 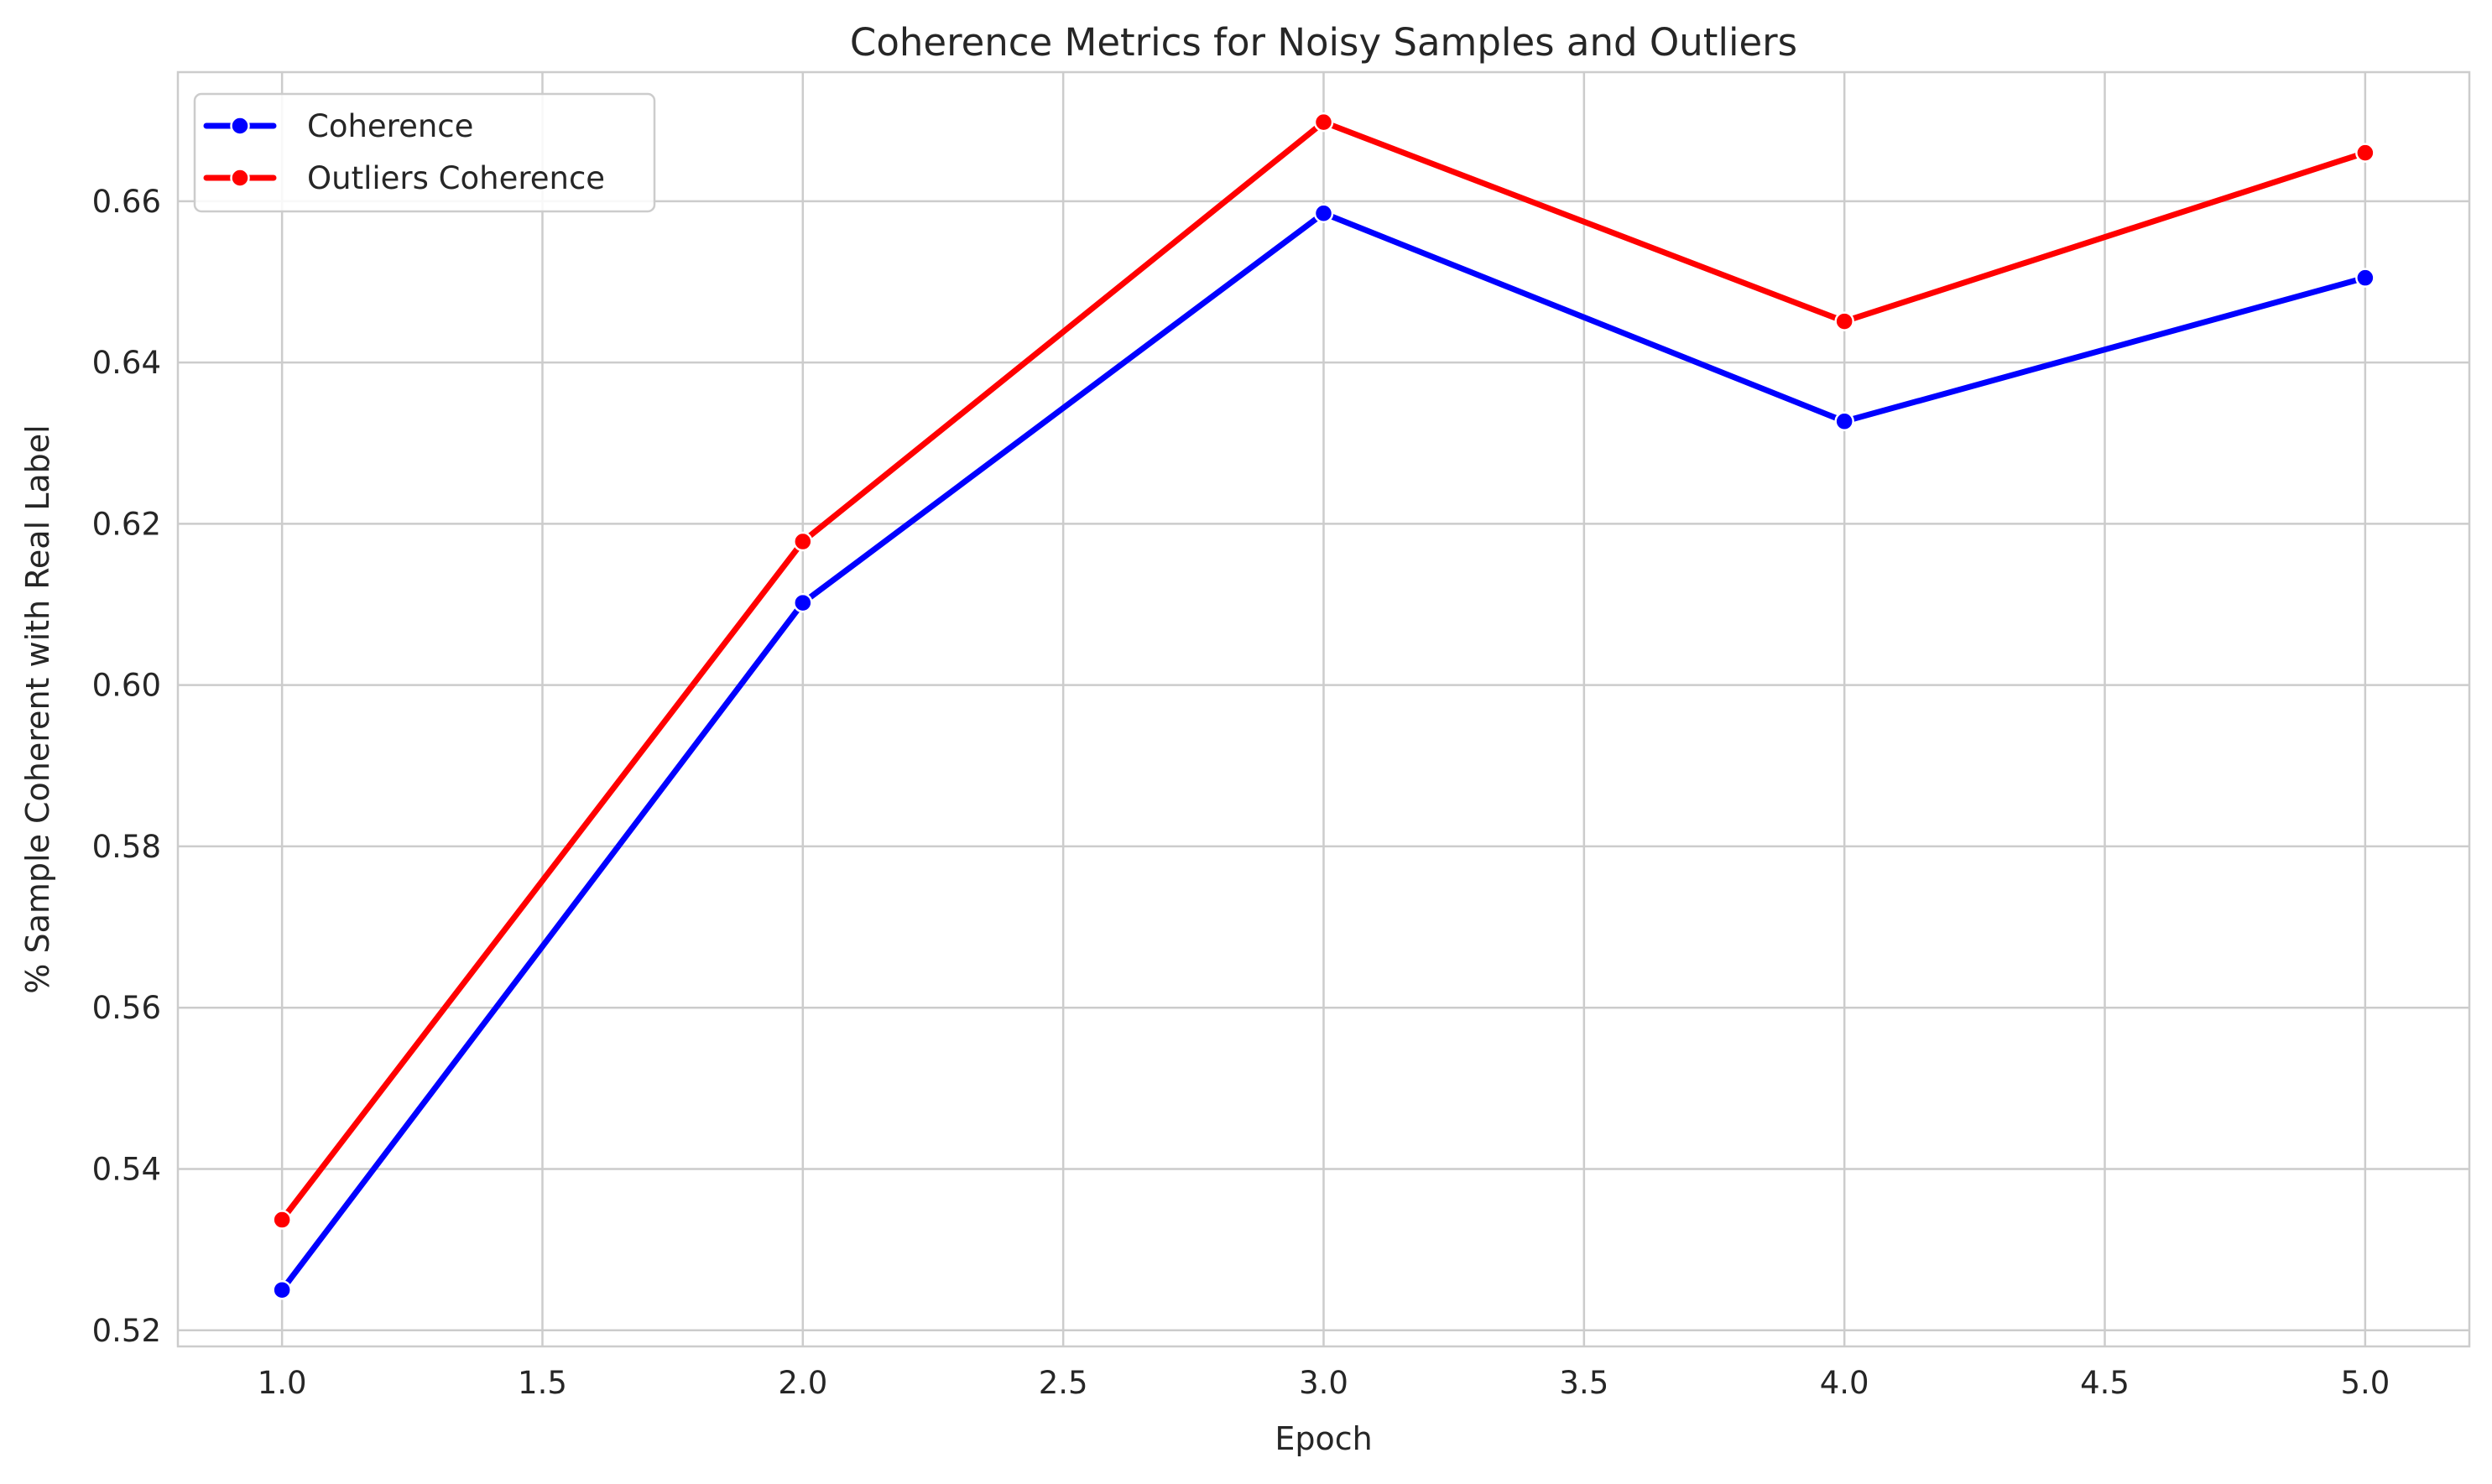 What do you see at coordinates (126, 686) in the screenshot?
I see `y-tick-label: 0.60` at bounding box center [126, 686].